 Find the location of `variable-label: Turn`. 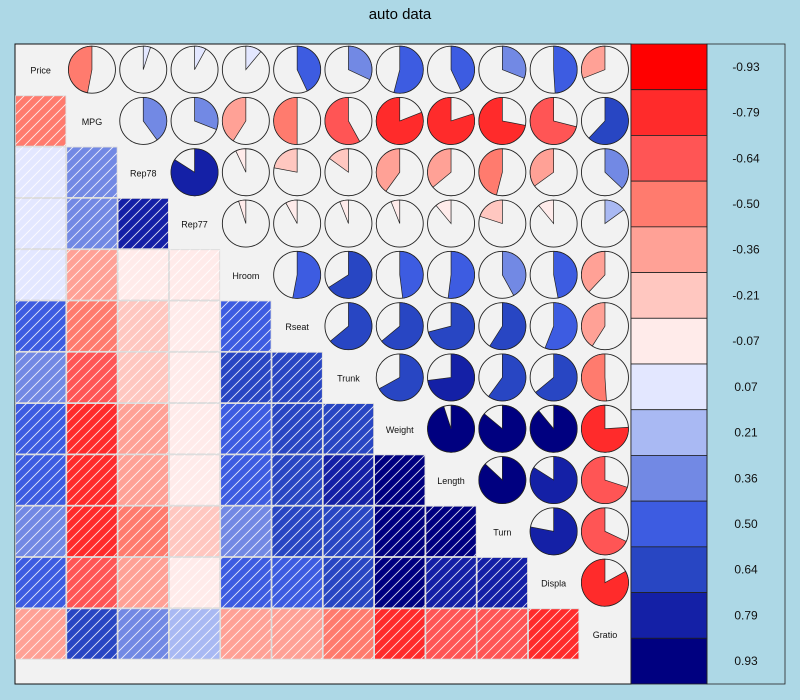

variable-label: Turn is located at coordinates (502, 532).